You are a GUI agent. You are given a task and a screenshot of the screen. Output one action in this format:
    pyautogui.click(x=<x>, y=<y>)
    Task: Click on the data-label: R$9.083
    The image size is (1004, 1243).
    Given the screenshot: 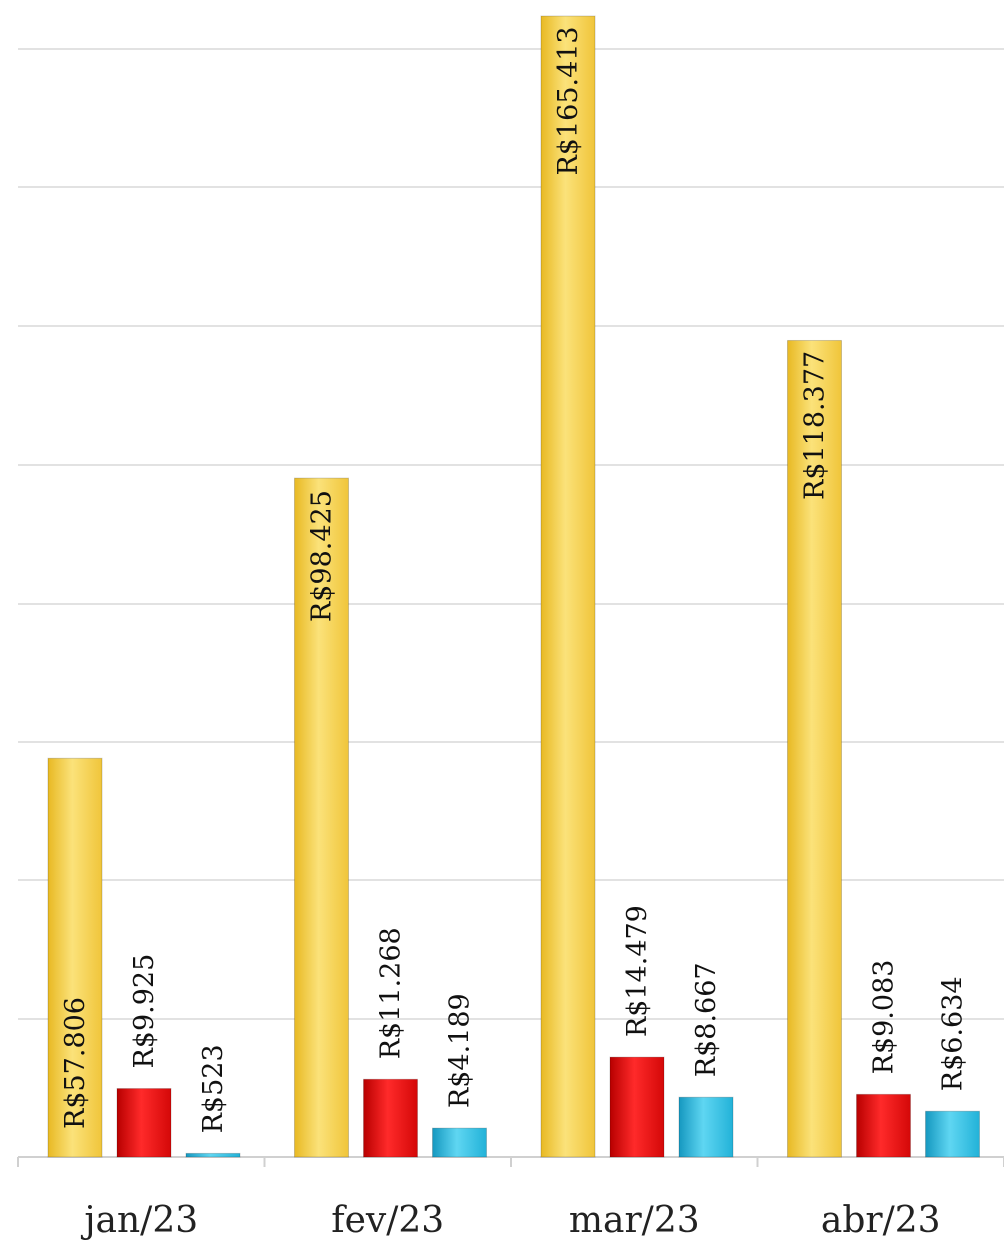 What is the action you would take?
    pyautogui.click(x=884, y=1017)
    